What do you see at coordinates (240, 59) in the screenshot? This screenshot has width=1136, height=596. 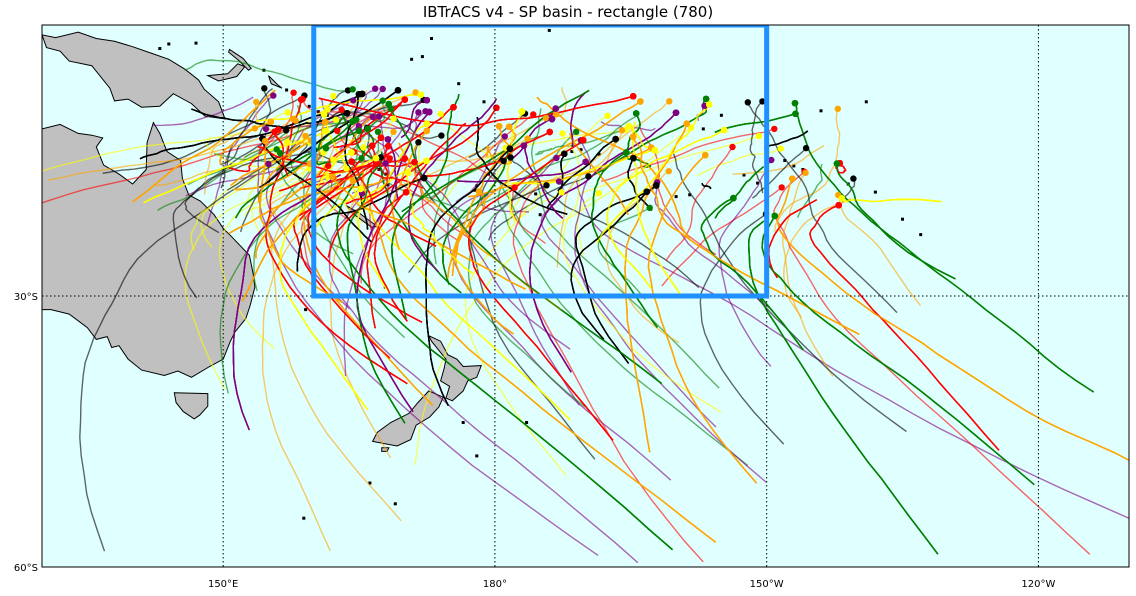 I see `new-ireland-island` at bounding box center [240, 59].